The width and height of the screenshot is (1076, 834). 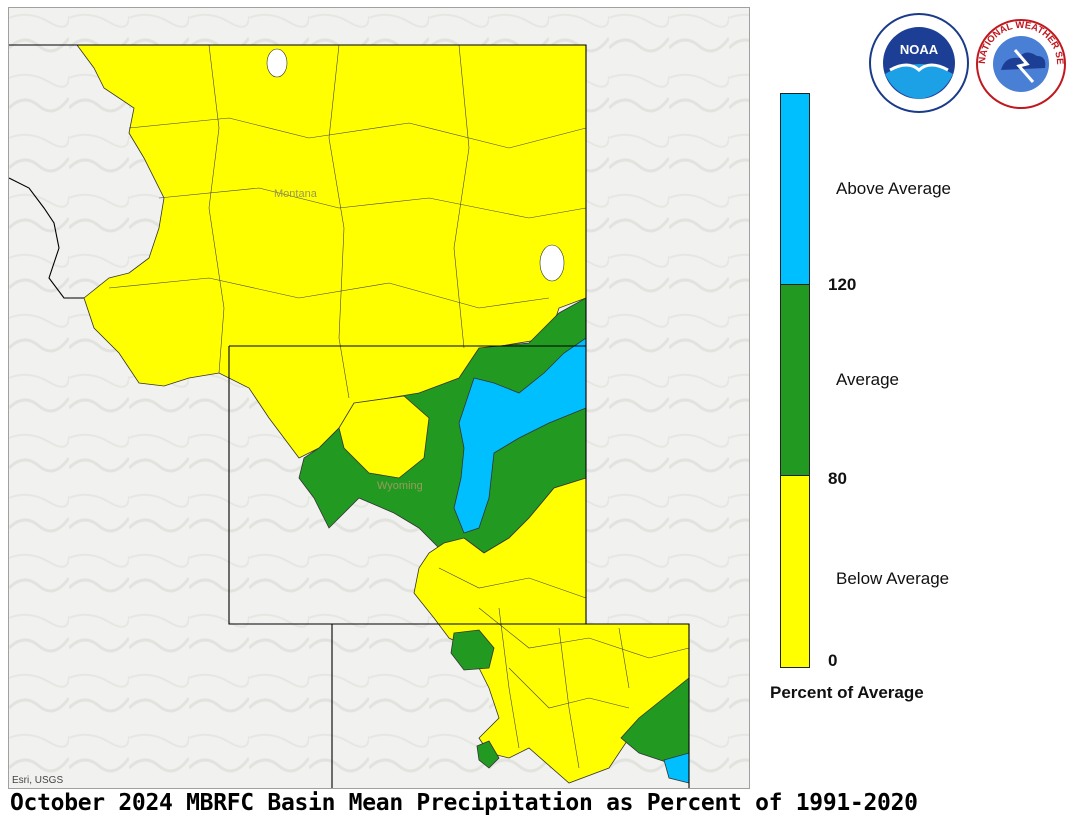 I want to click on region-average-small, so click(x=488, y=754).